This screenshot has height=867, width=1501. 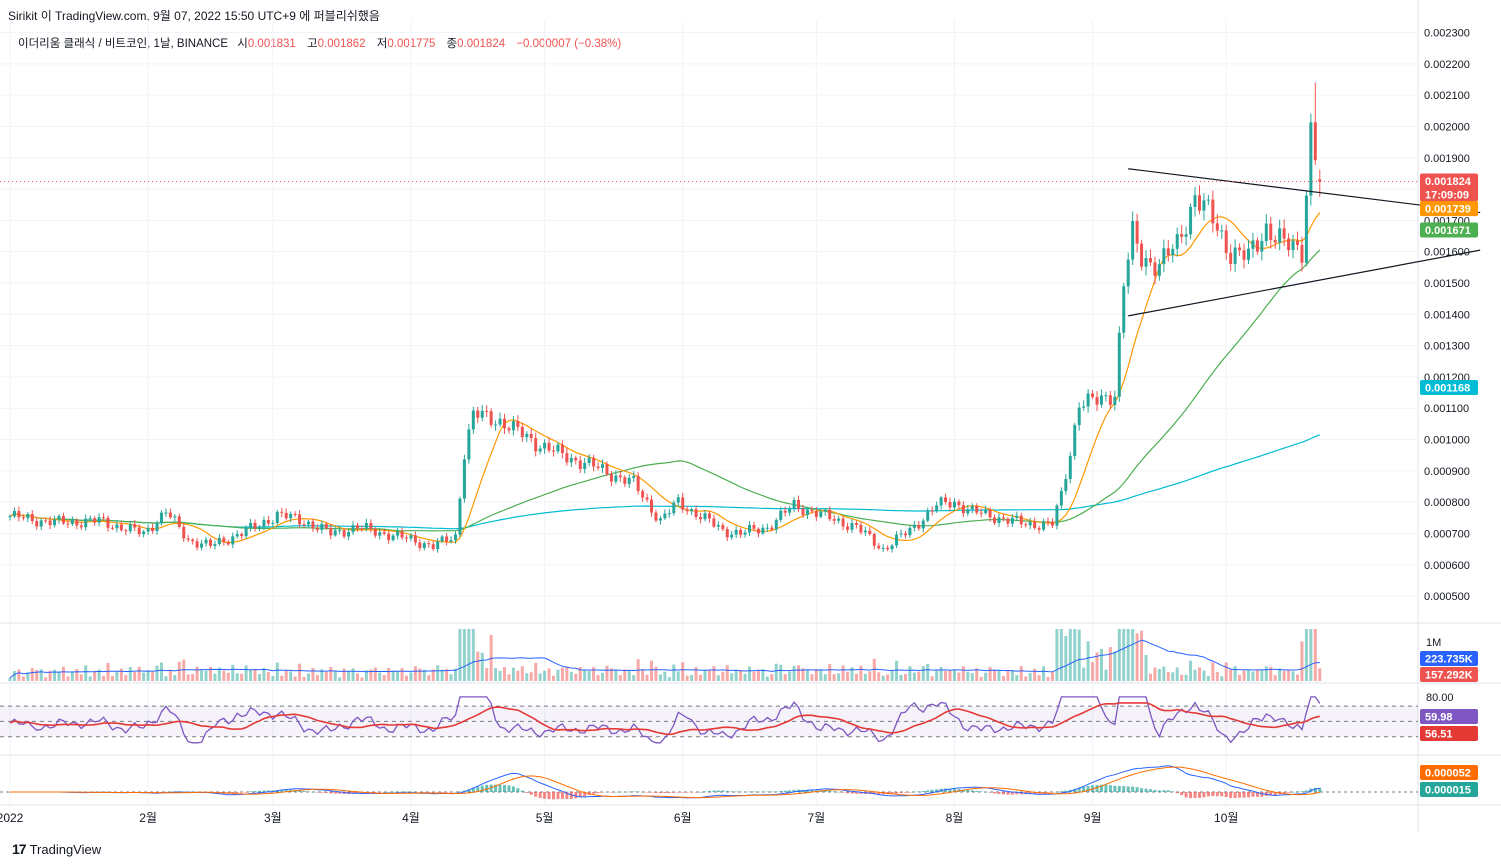 What do you see at coordinates (123, 44) in the screenshot?
I see `symbol-title: 이더리움 클래식 / 비트코인, 1날, BINANCE` at bounding box center [123, 44].